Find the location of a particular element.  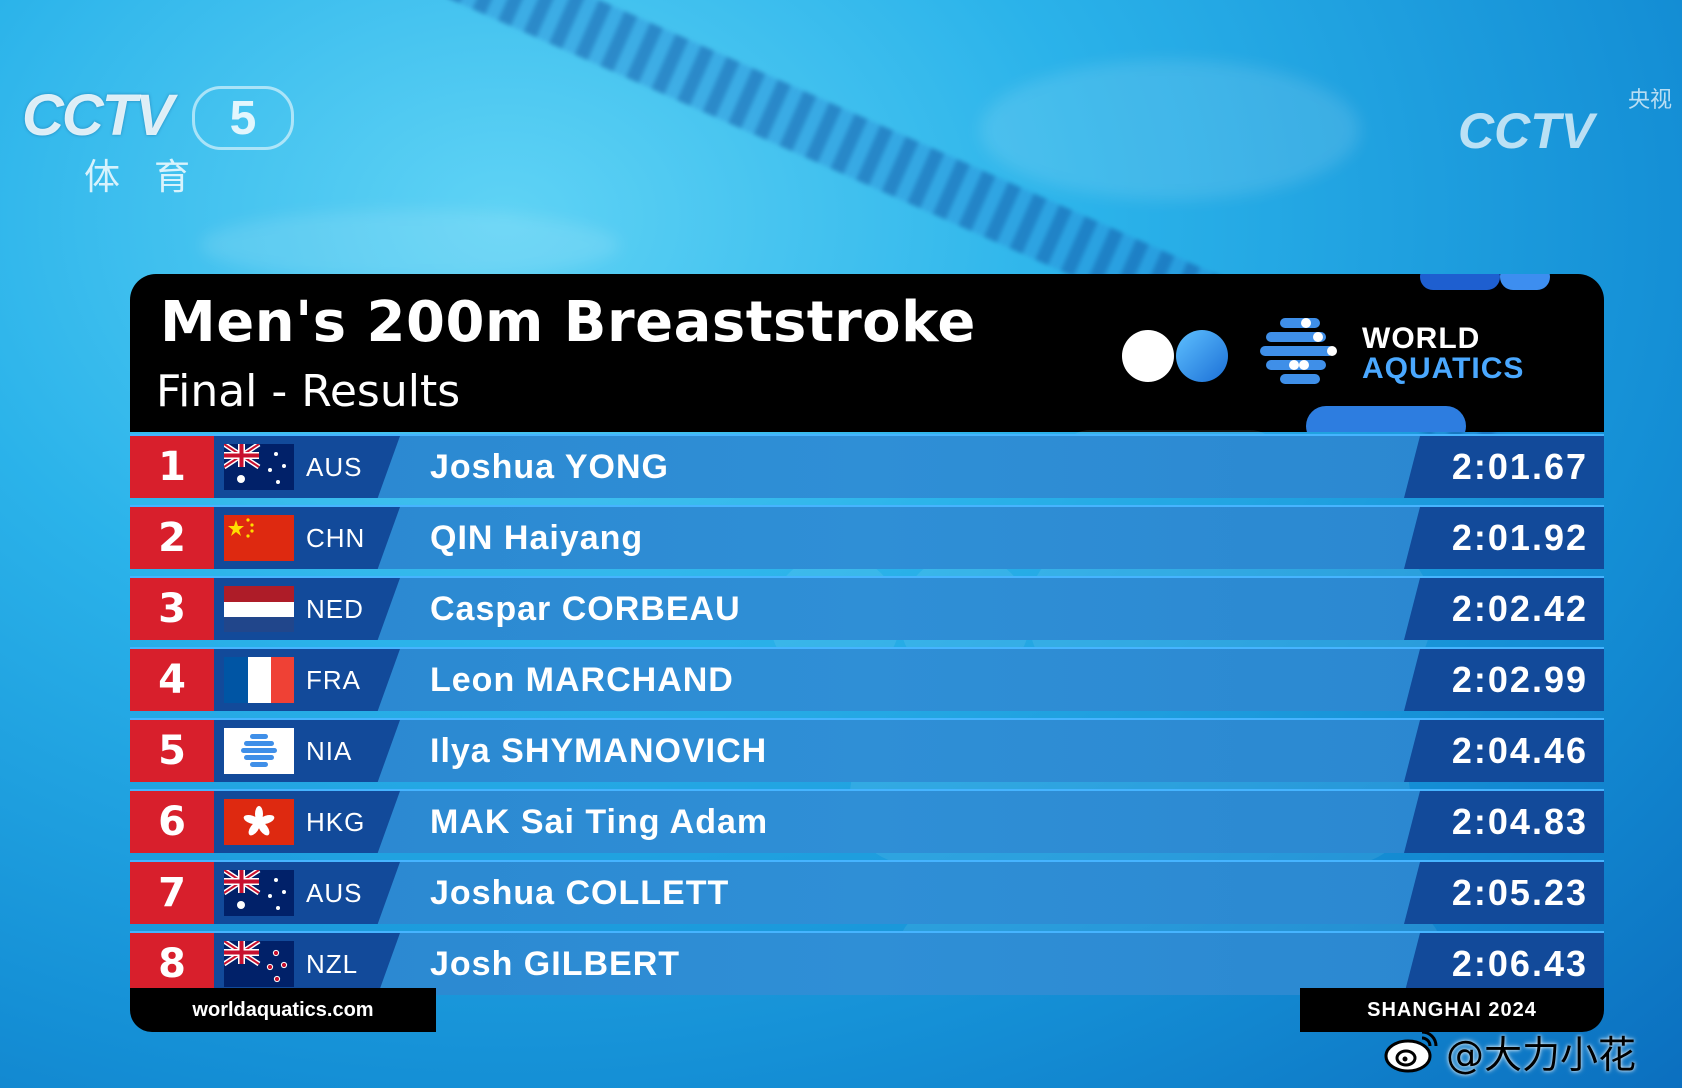

rank-number: 5 is located at coordinates (172, 751).